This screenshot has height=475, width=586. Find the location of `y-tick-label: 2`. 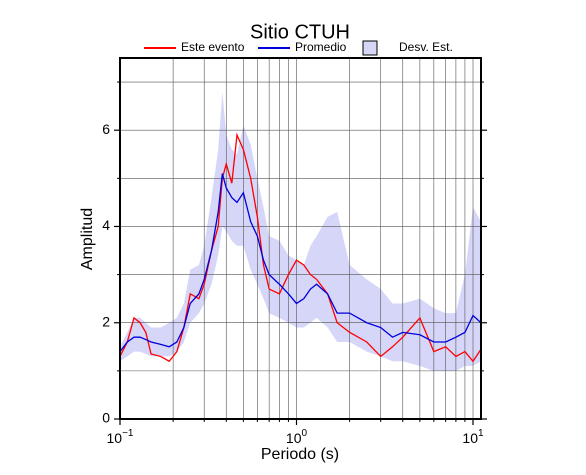

y-tick-label: 2 is located at coordinates (106, 321).